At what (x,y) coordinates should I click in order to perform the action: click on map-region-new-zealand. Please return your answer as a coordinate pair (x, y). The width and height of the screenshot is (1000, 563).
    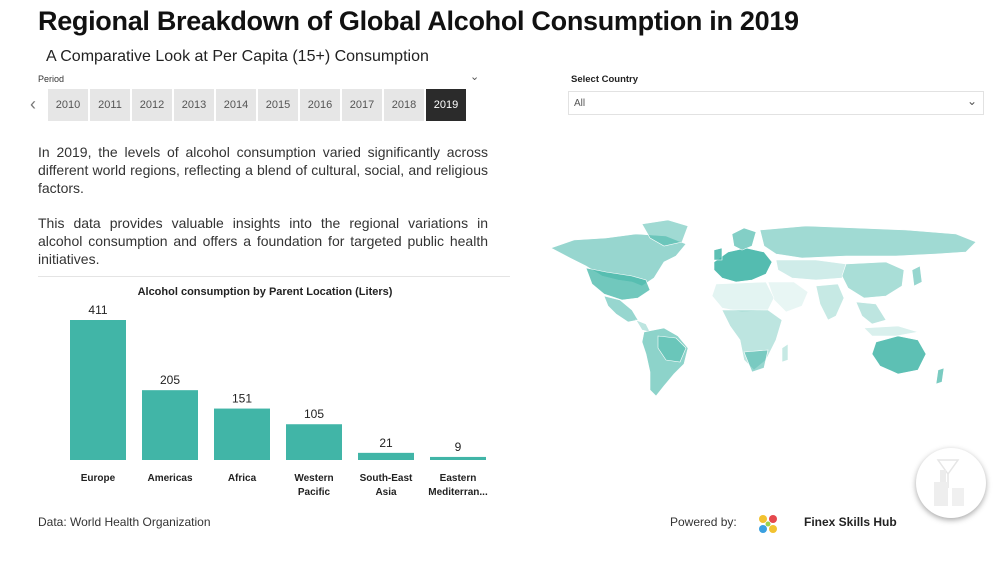
    Looking at the image, I should click on (940, 376).